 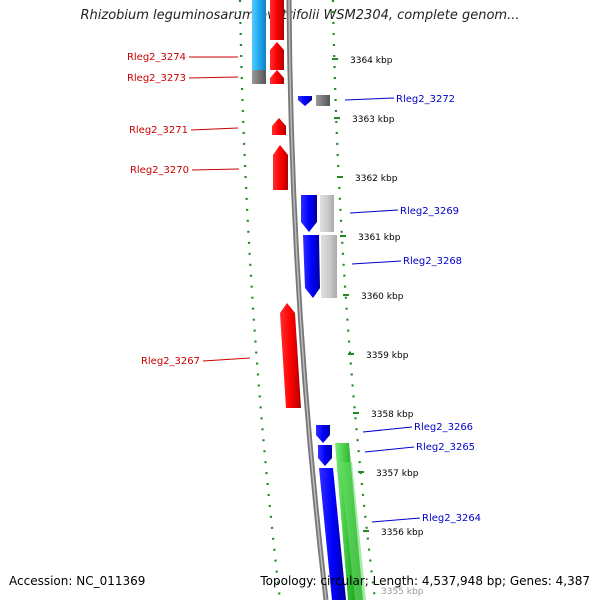 What do you see at coordinates (158, 130) in the screenshot?
I see `gene-label: Rleg2_3271` at bounding box center [158, 130].